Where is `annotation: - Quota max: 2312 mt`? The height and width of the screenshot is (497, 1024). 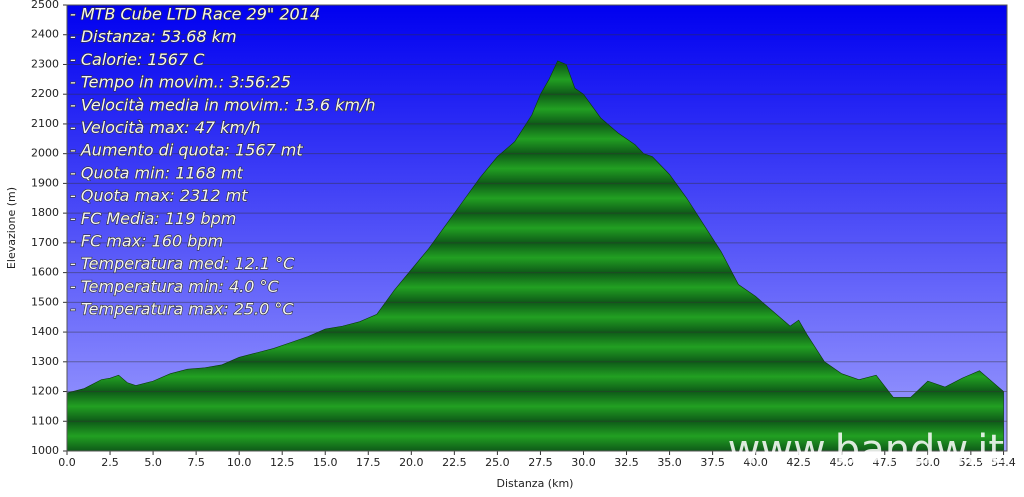
annotation: - Quota max: 2312 mt is located at coordinates (159, 195).